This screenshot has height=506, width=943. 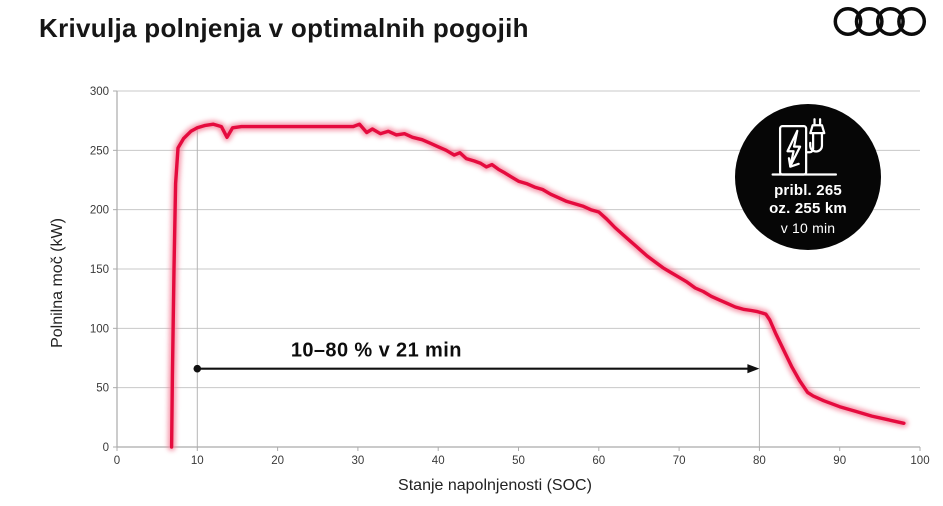 What do you see at coordinates (919, 461) in the screenshot?
I see `x-tick-label-100: 100` at bounding box center [919, 461].